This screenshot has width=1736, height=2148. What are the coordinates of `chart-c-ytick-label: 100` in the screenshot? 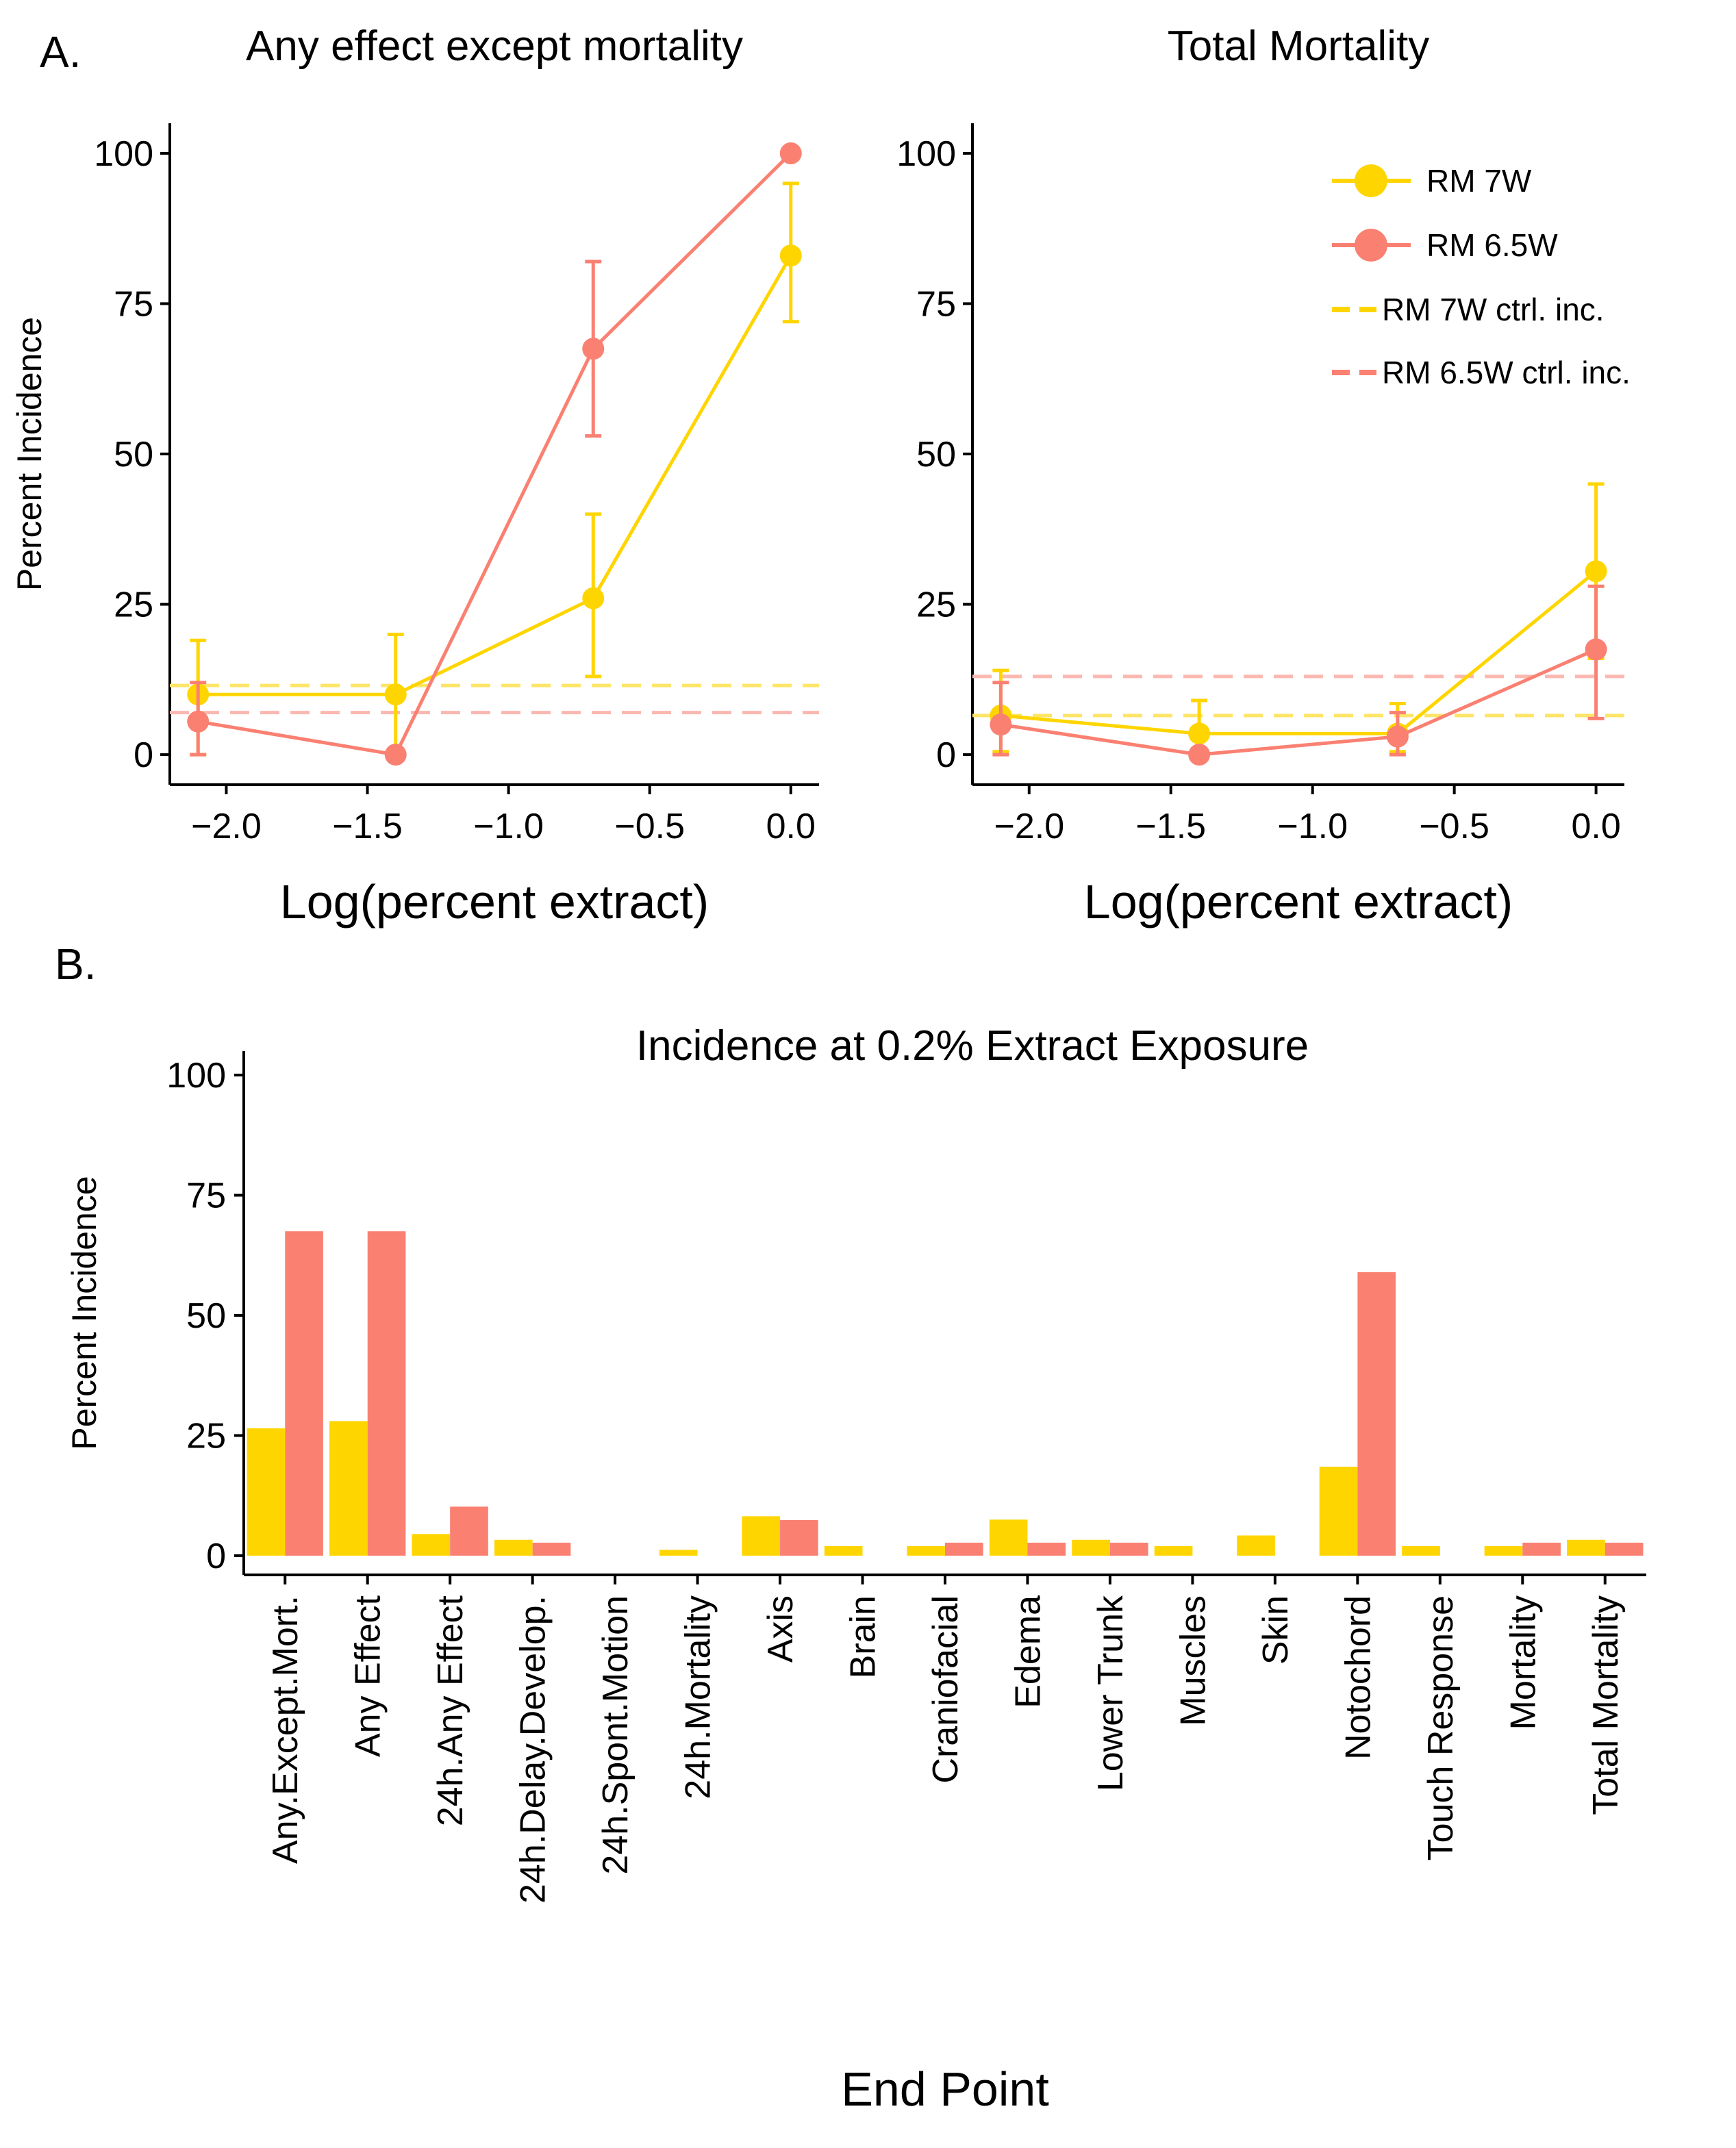 It's located at (196, 1076).